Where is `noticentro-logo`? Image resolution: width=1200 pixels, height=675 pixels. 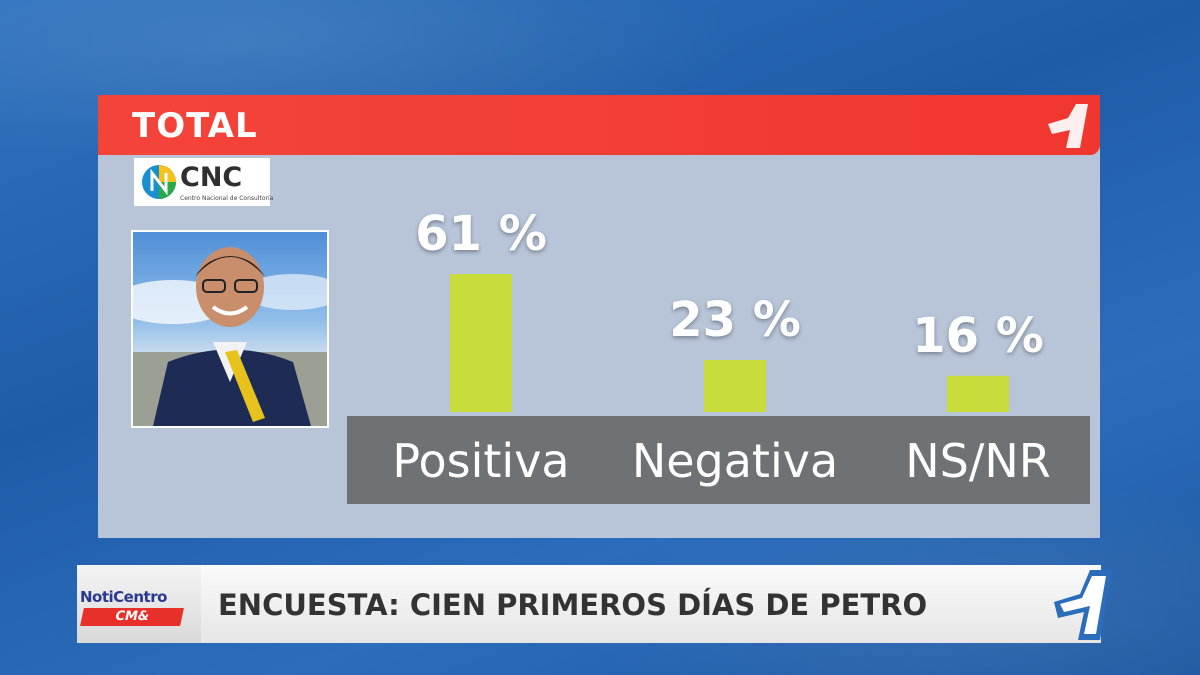
noticentro-logo is located at coordinates (139, 604).